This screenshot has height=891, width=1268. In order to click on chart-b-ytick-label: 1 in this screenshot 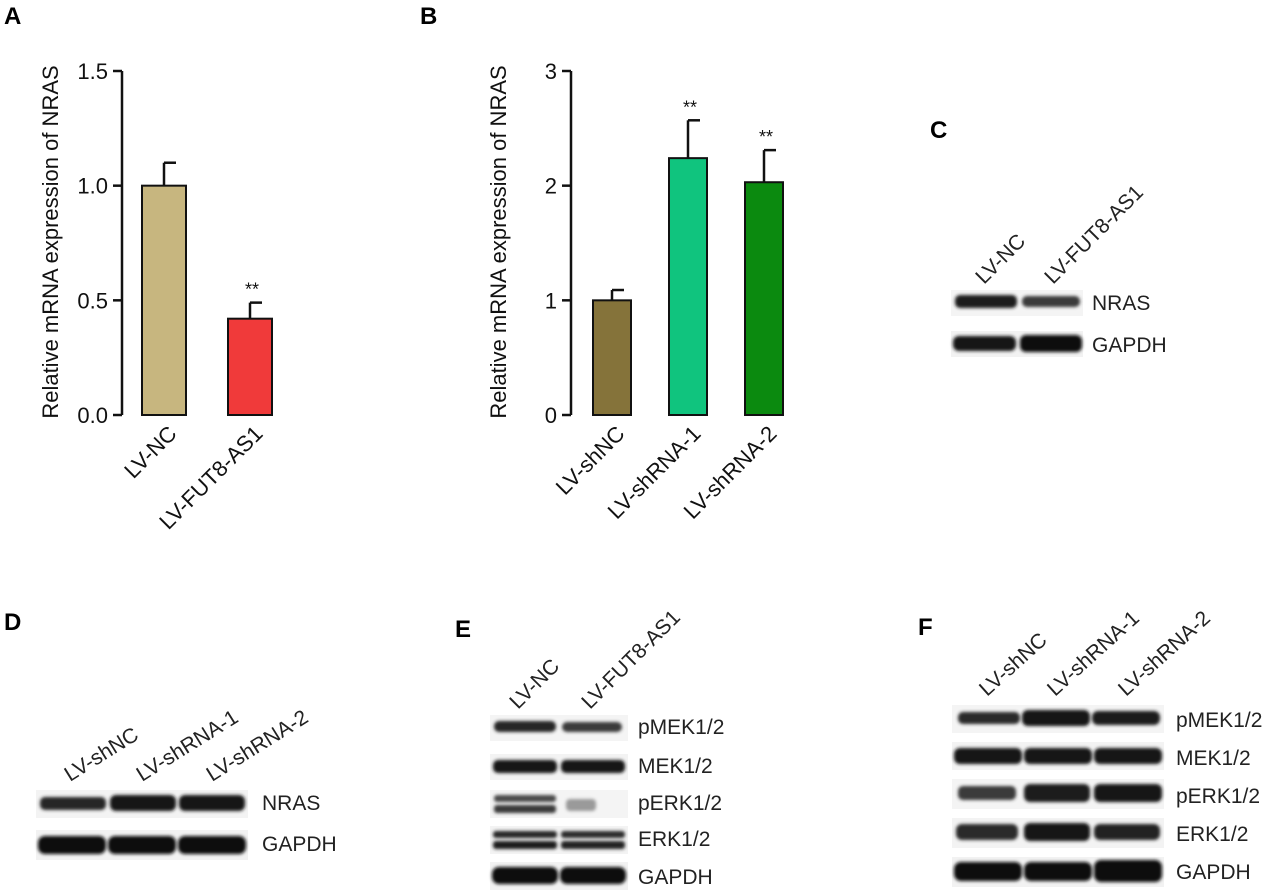, I will do `click(551, 300)`.